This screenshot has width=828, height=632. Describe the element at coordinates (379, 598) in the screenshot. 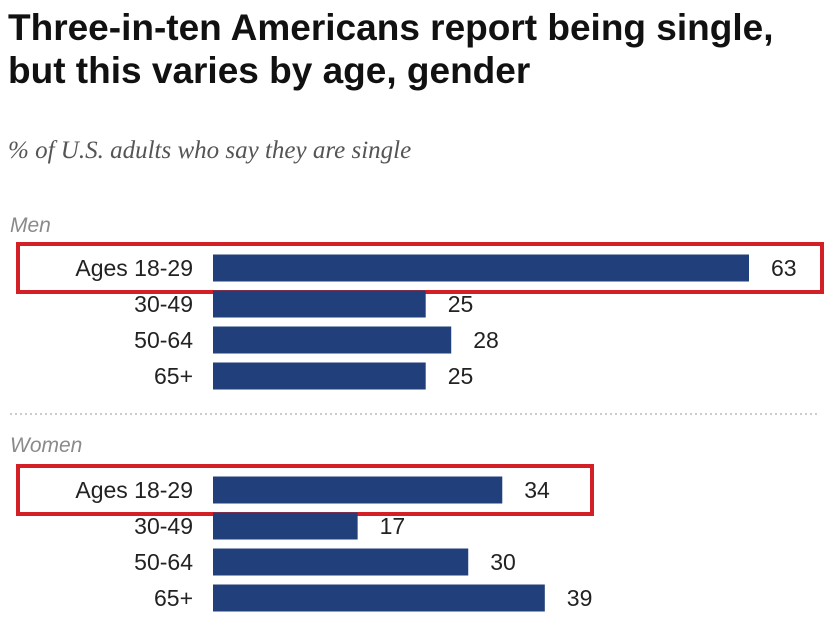

I see `bar-women-65-` at that location.